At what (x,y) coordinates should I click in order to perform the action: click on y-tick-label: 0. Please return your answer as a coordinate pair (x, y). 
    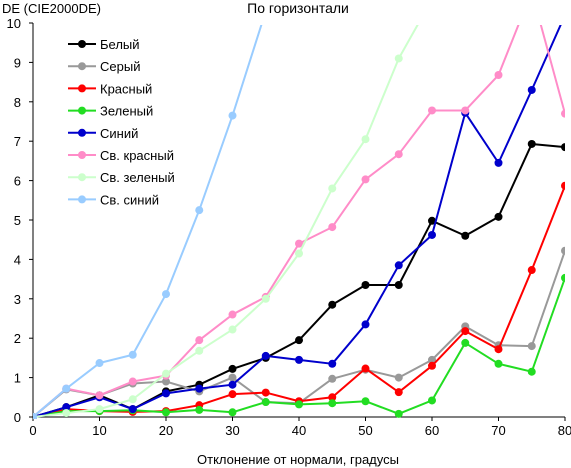
    Looking at the image, I should click on (17, 417).